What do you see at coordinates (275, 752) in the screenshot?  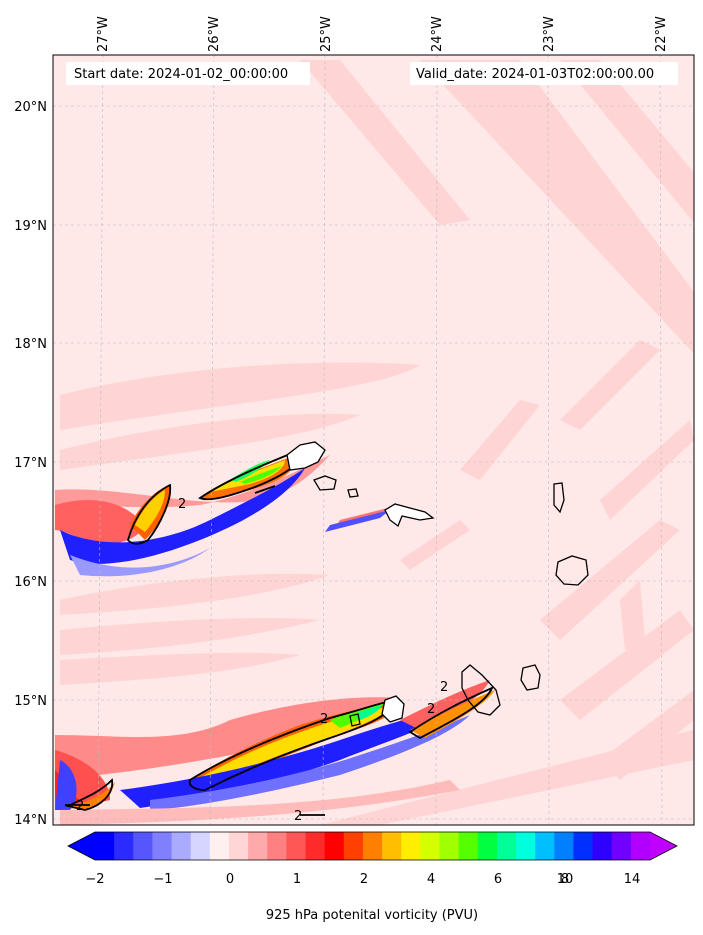 I see `lower-pv-filament` at bounding box center [275, 752].